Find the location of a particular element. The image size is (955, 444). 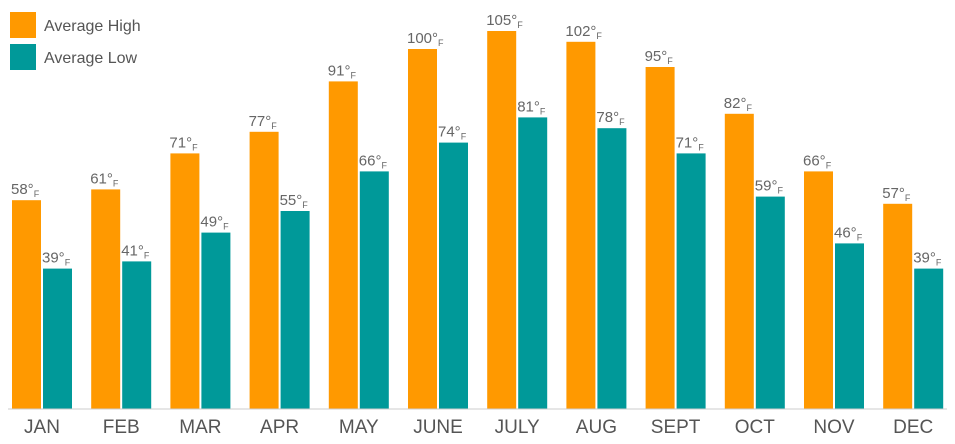

bar-average-low-jan is located at coordinates (57, 338).